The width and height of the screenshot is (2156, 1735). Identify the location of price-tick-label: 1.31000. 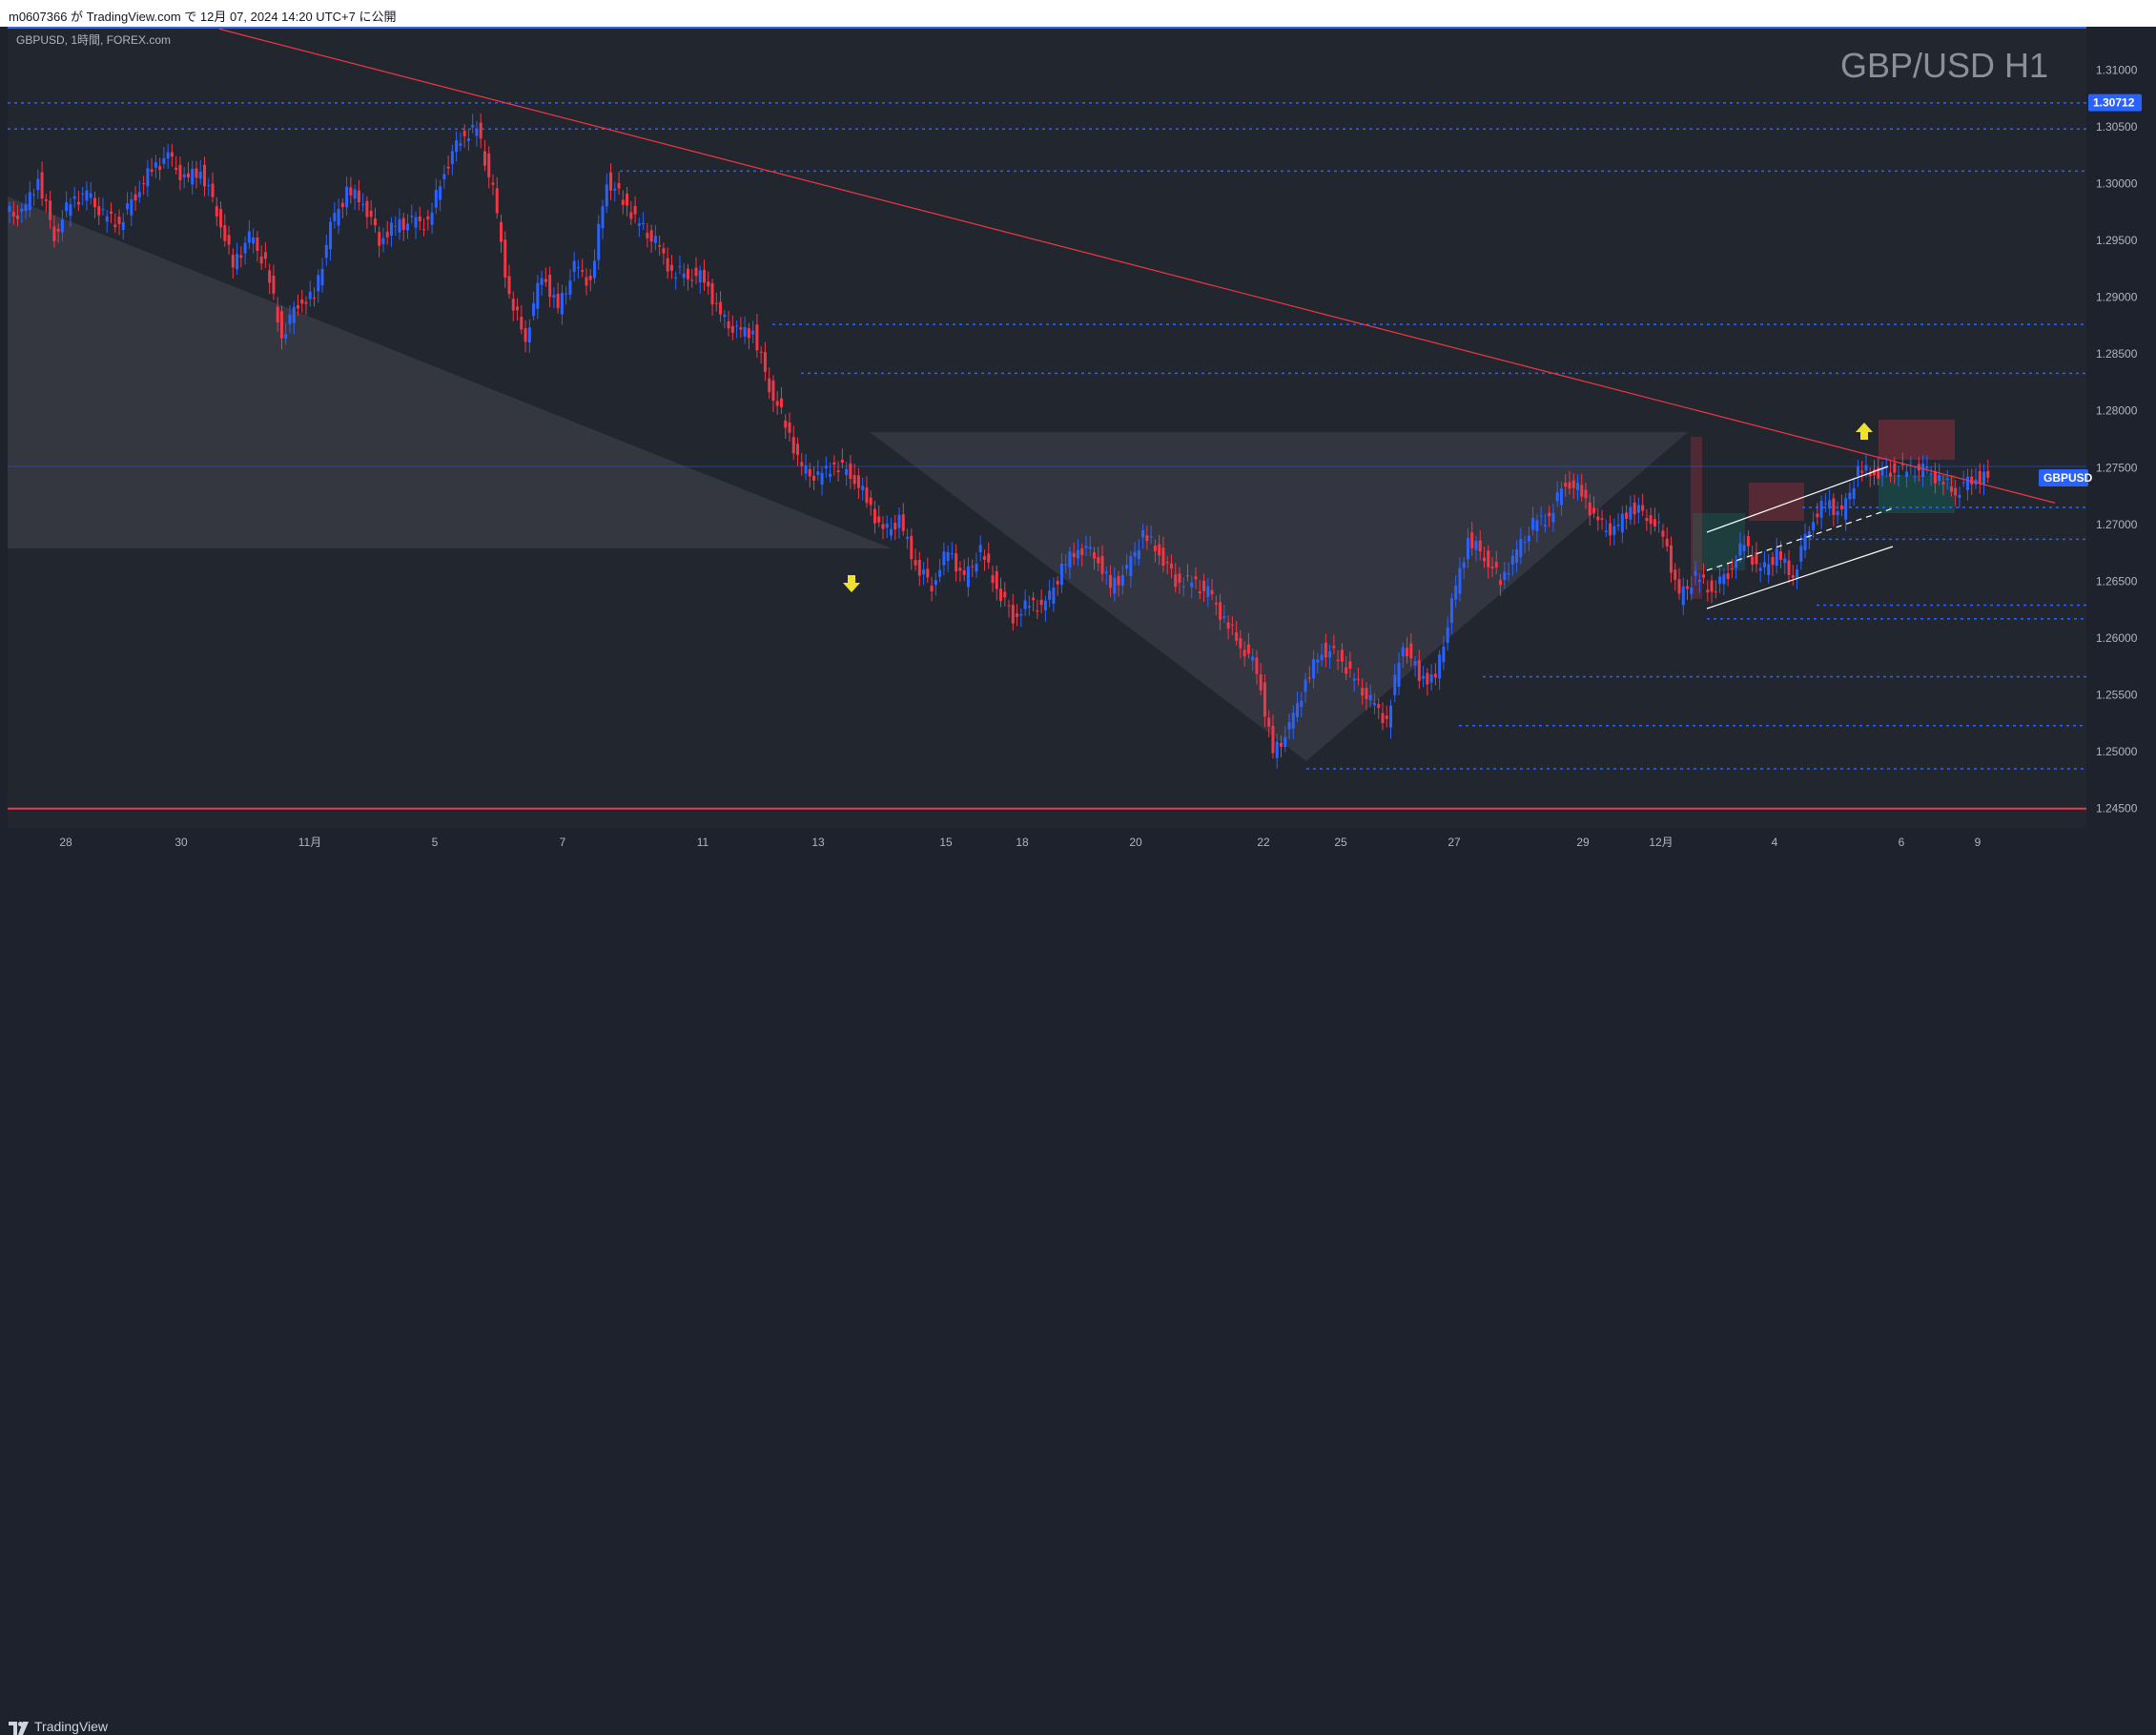
(2117, 69).